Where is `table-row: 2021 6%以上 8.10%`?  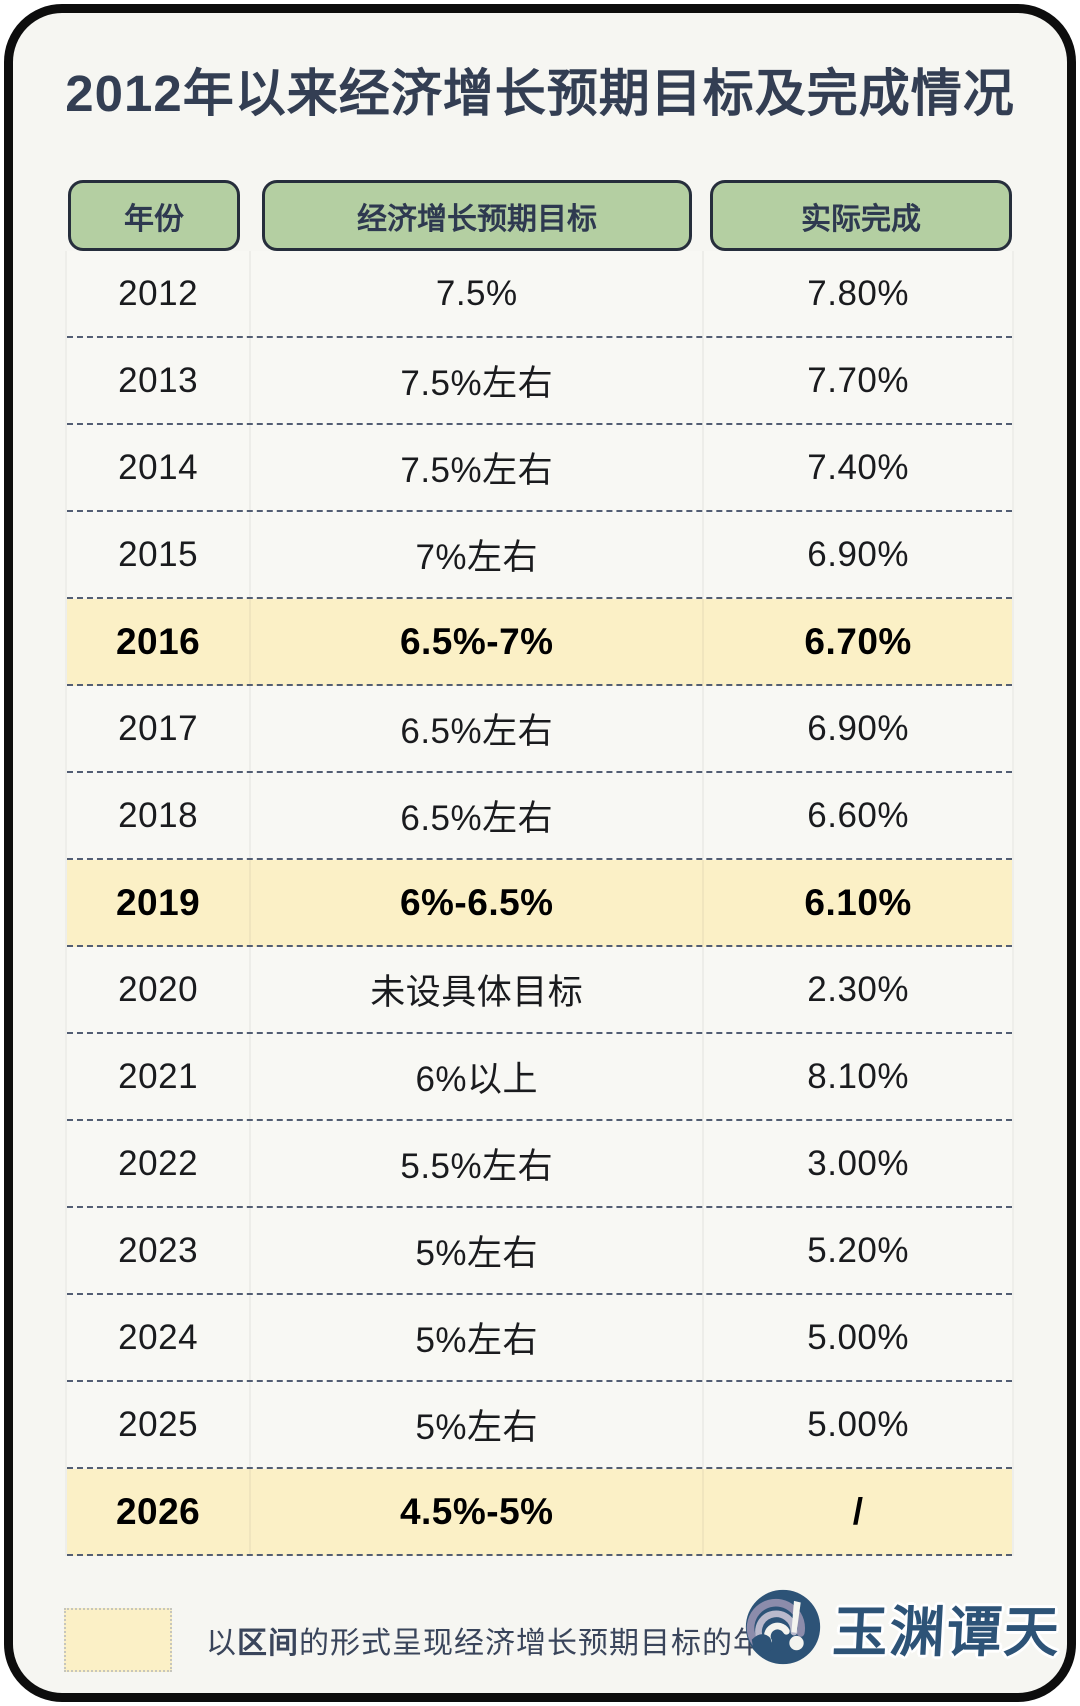 table-row: 2021 6%以上 8.10% is located at coordinates (539, 1077).